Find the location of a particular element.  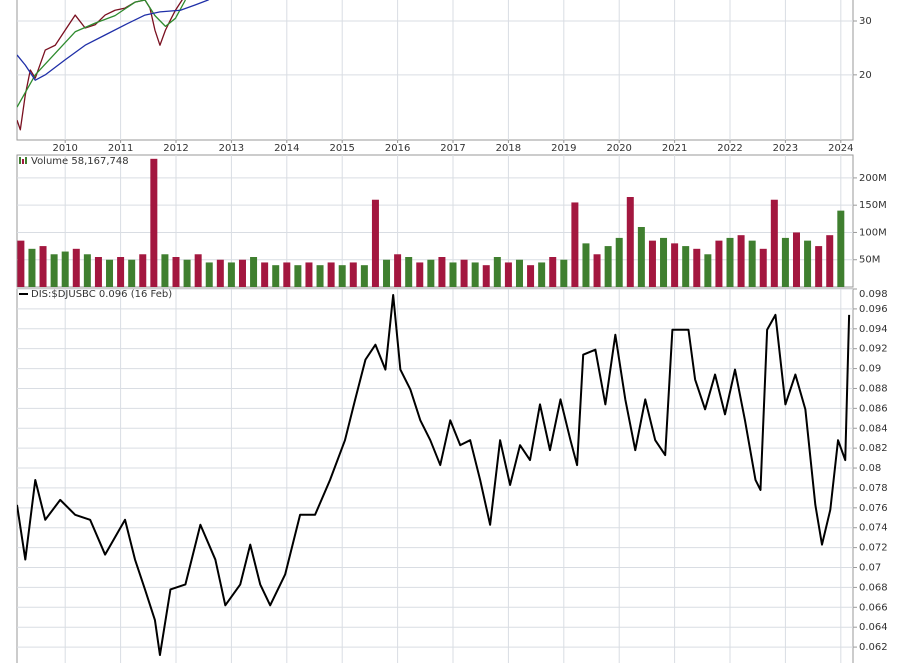

y-tick-label: 0.076 is located at coordinates (873, 508).